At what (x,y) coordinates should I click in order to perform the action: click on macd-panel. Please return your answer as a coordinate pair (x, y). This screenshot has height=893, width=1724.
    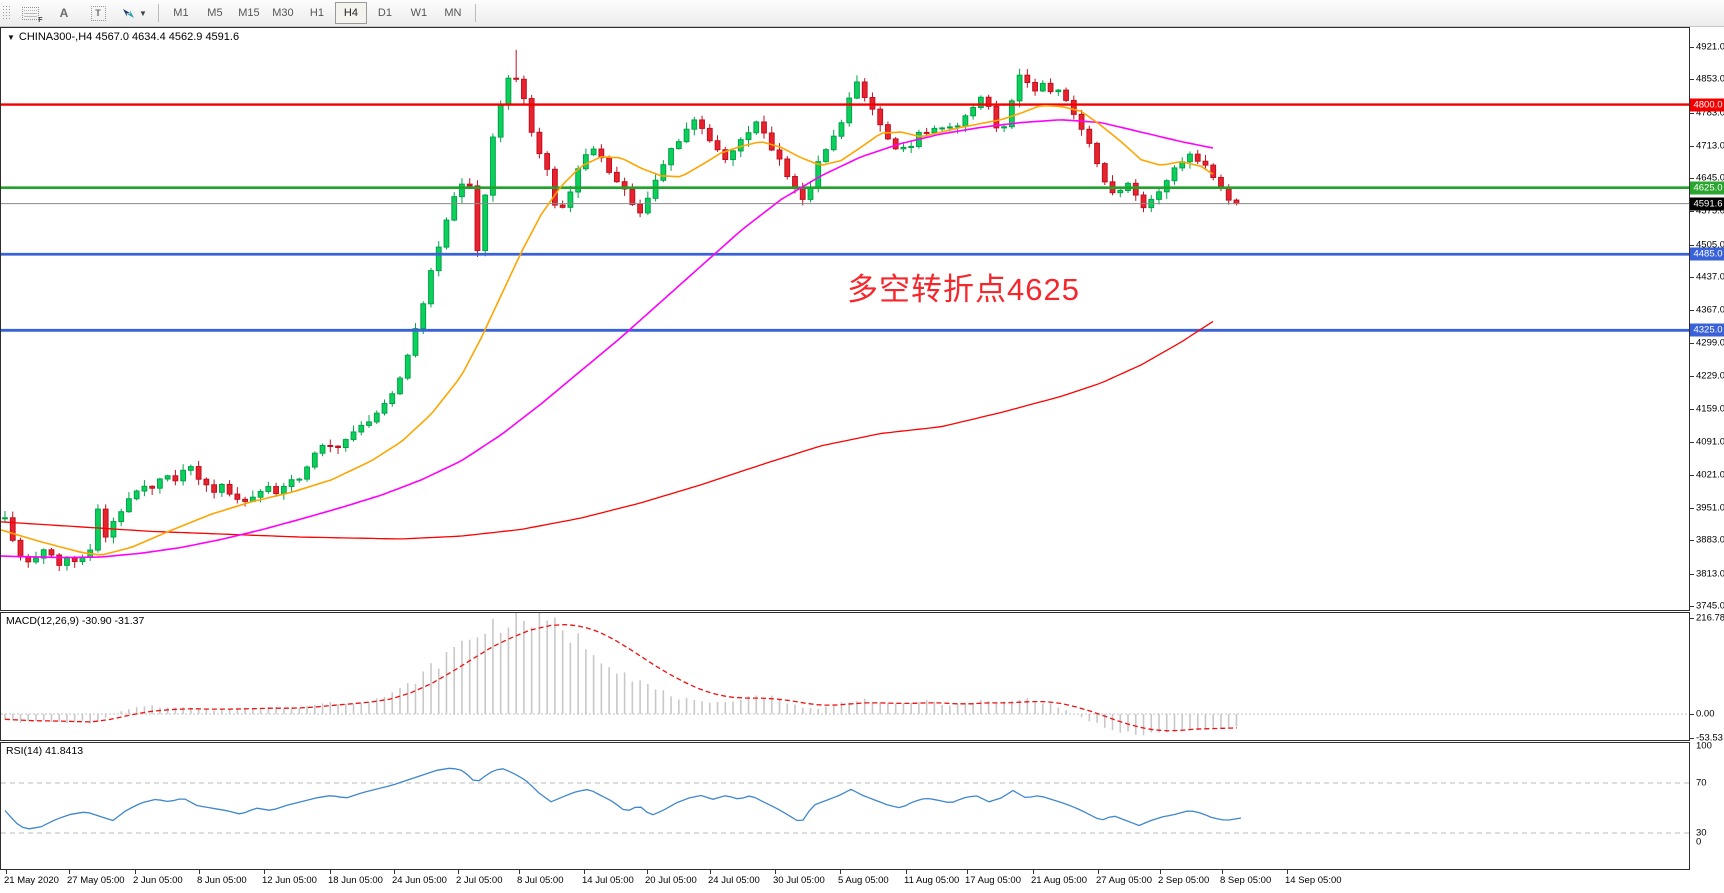
    Looking at the image, I should click on (845, 676).